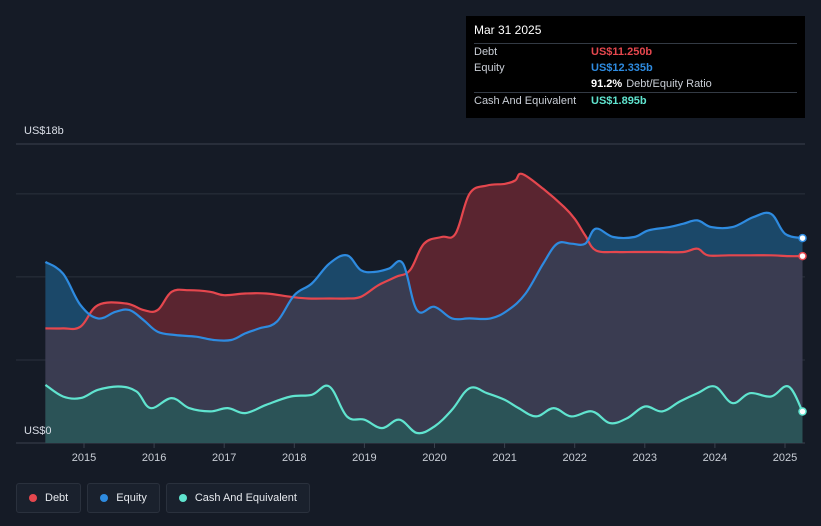 Image resolution: width=821 pixels, height=526 pixels. What do you see at coordinates (224, 458) in the screenshot?
I see `x-tick-label-2017: 2017` at bounding box center [224, 458].